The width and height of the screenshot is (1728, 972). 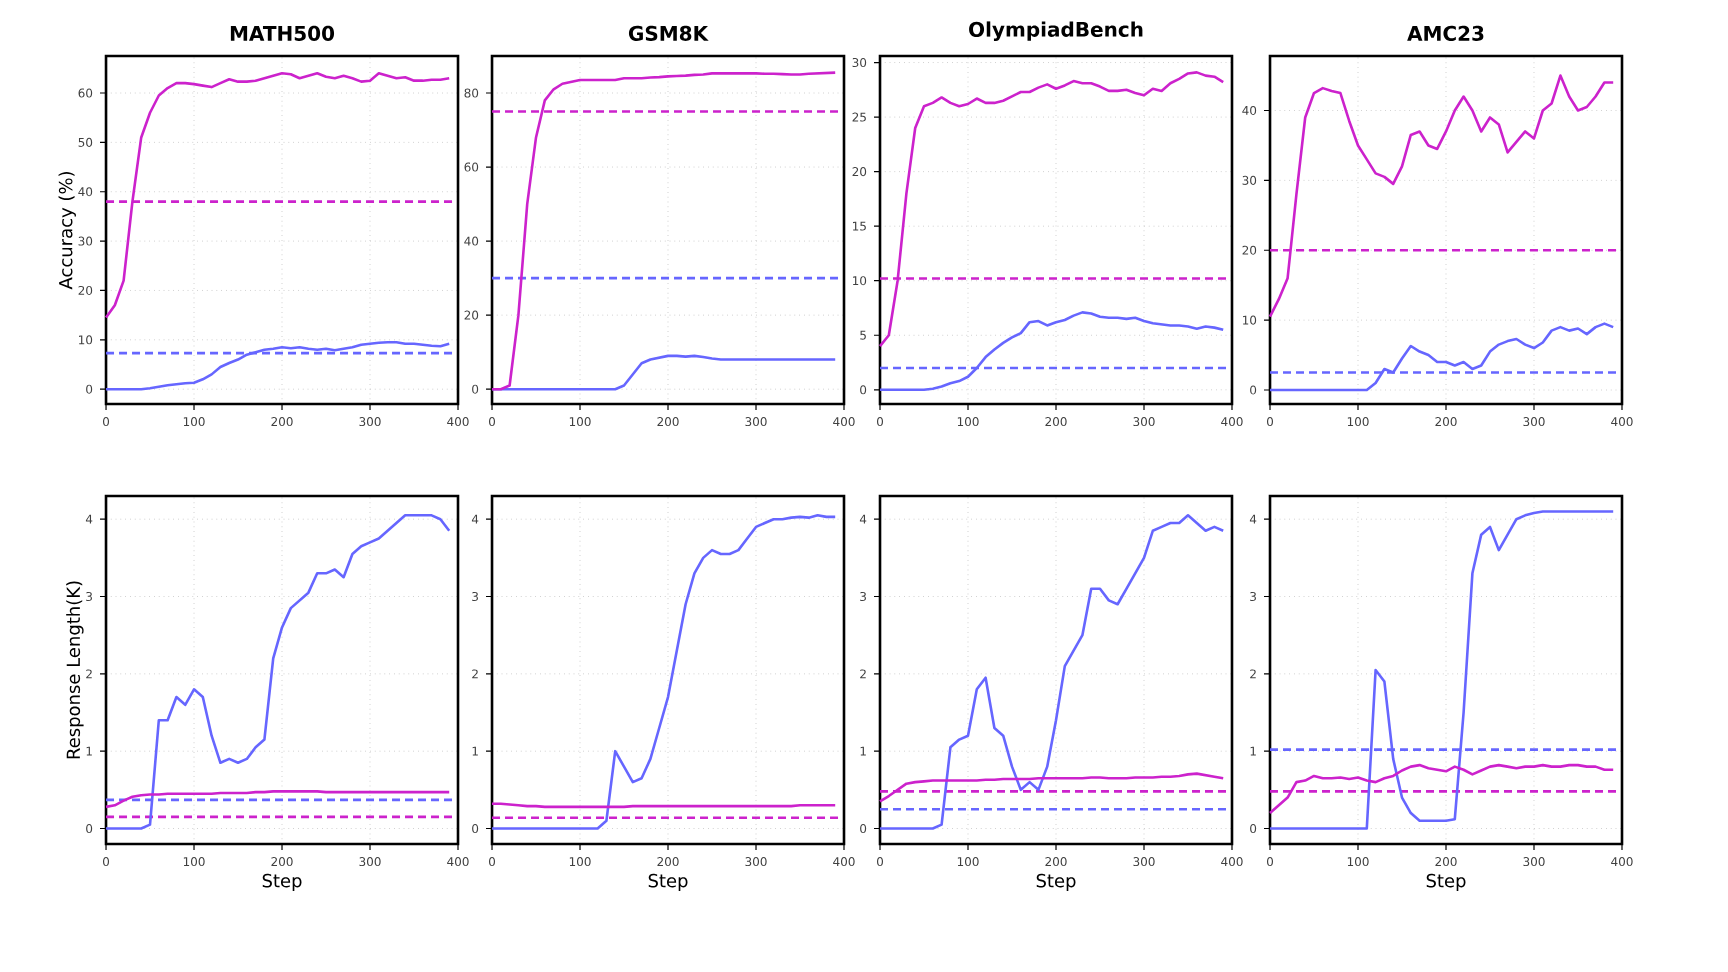 What do you see at coordinates (67, 231) in the screenshot?
I see `y-axis-title: Accuracy (%)` at bounding box center [67, 231].